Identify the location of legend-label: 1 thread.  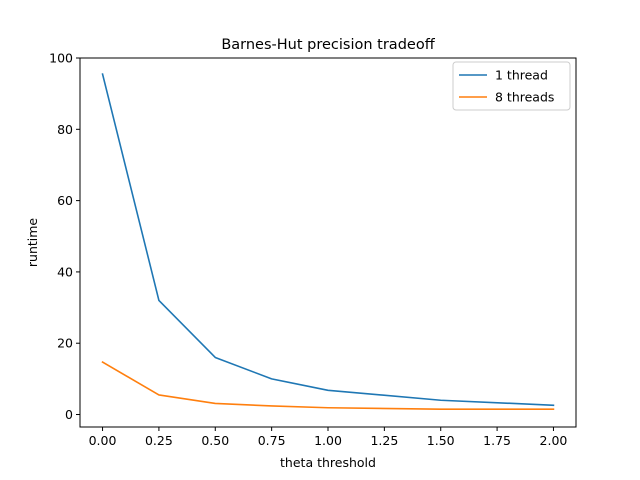
(521, 75).